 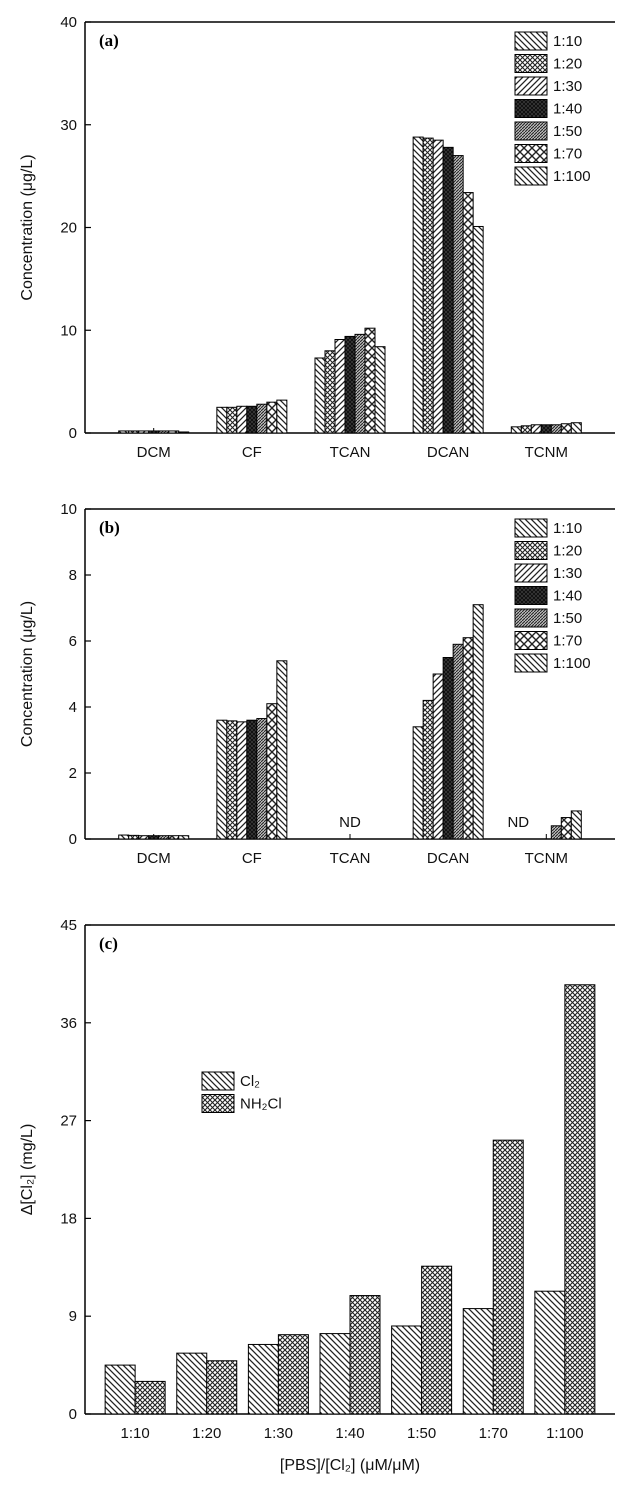 What do you see at coordinates (278, 1433) in the screenshot?
I see `x-tick-label: 1:30` at bounding box center [278, 1433].